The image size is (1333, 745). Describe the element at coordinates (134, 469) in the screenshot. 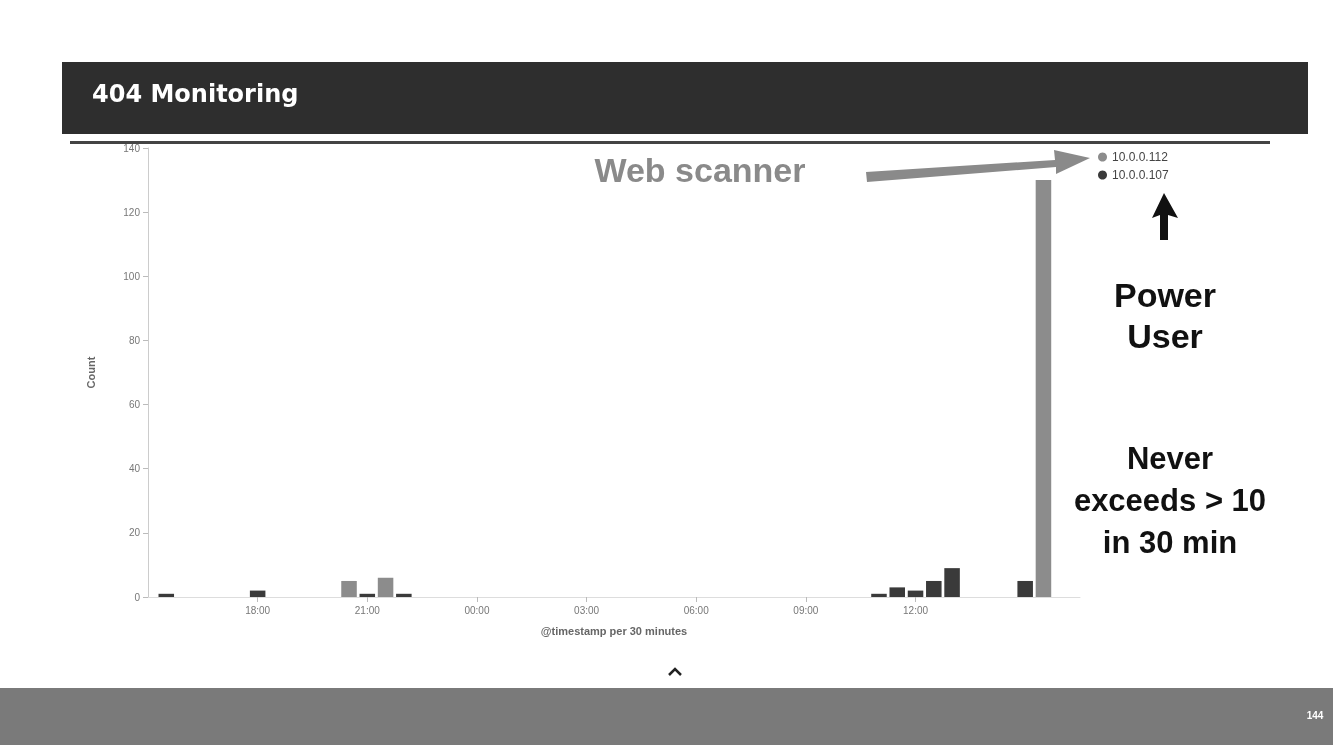

I see `y-tick-label: 40` at that location.